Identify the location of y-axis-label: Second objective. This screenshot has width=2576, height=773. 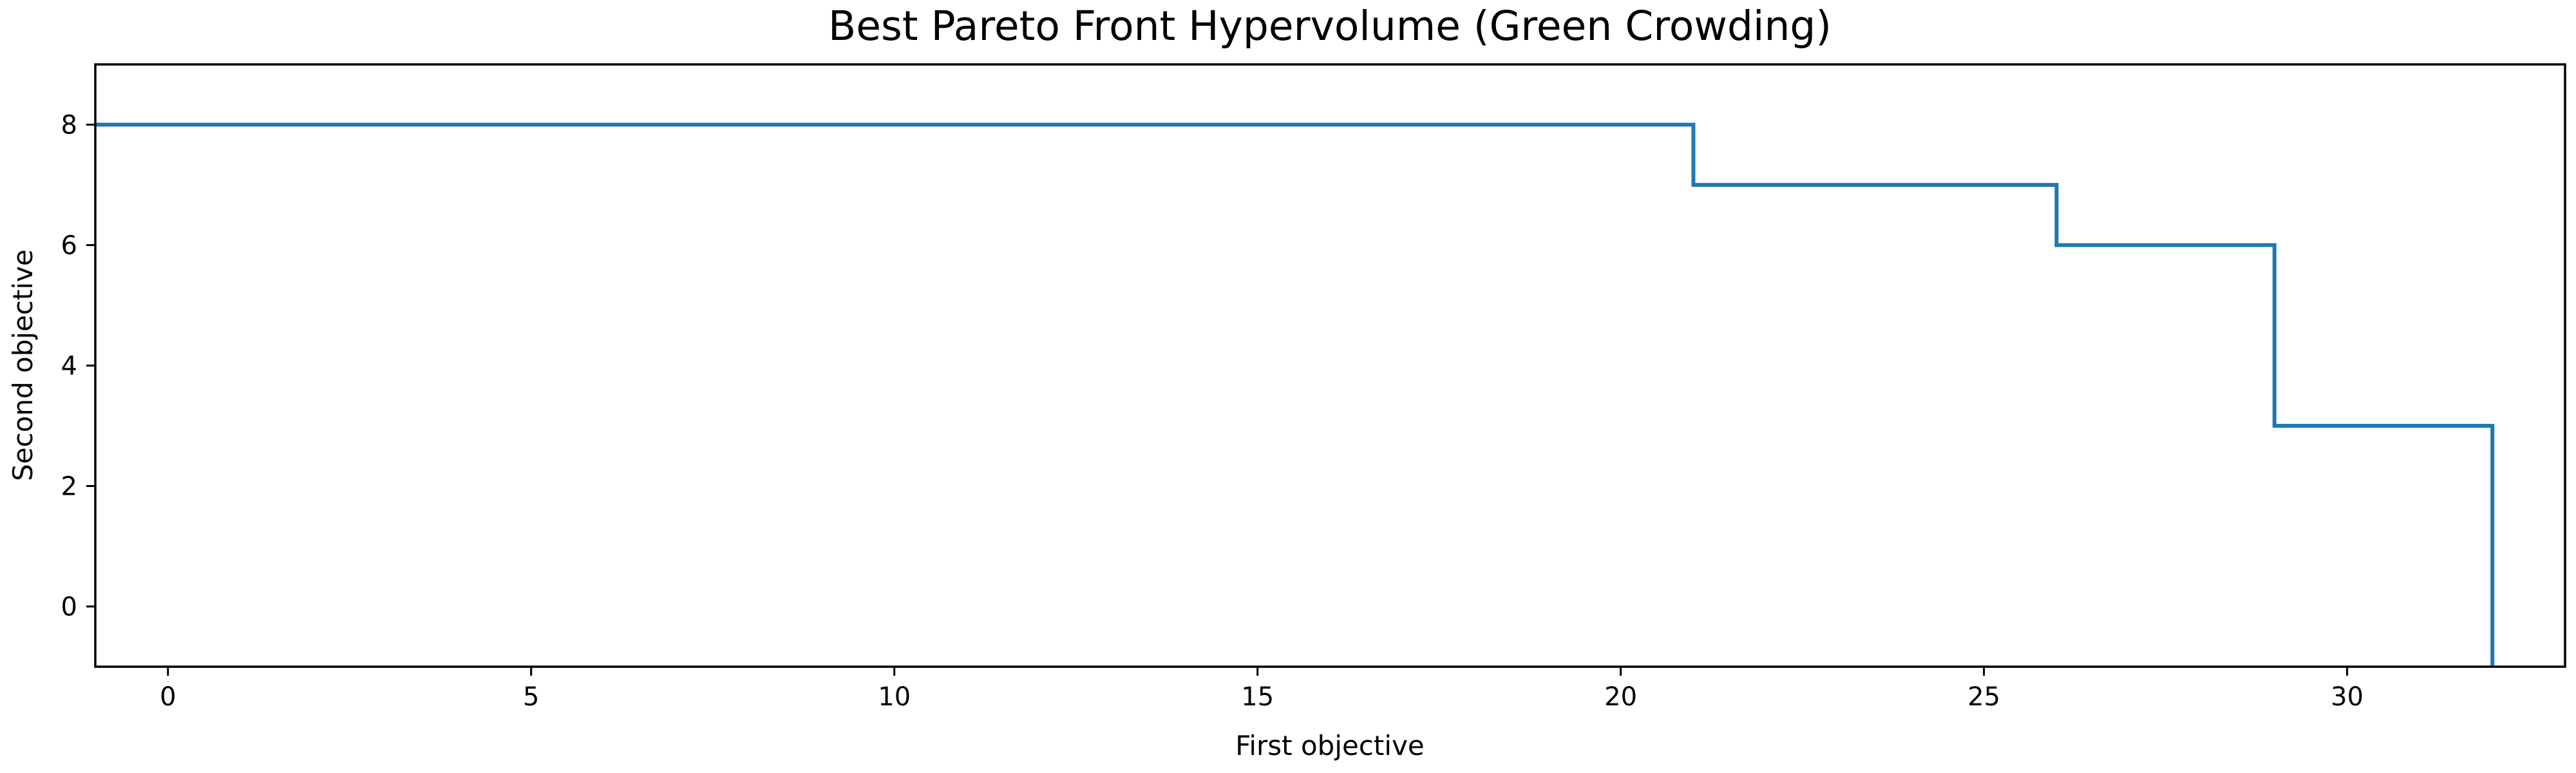
(23, 365).